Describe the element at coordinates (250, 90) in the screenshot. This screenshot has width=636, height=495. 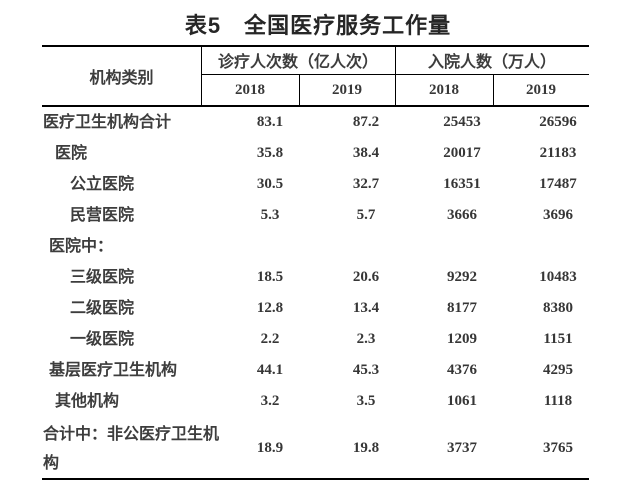
I see `header-outpatient-2018: 2018` at that location.